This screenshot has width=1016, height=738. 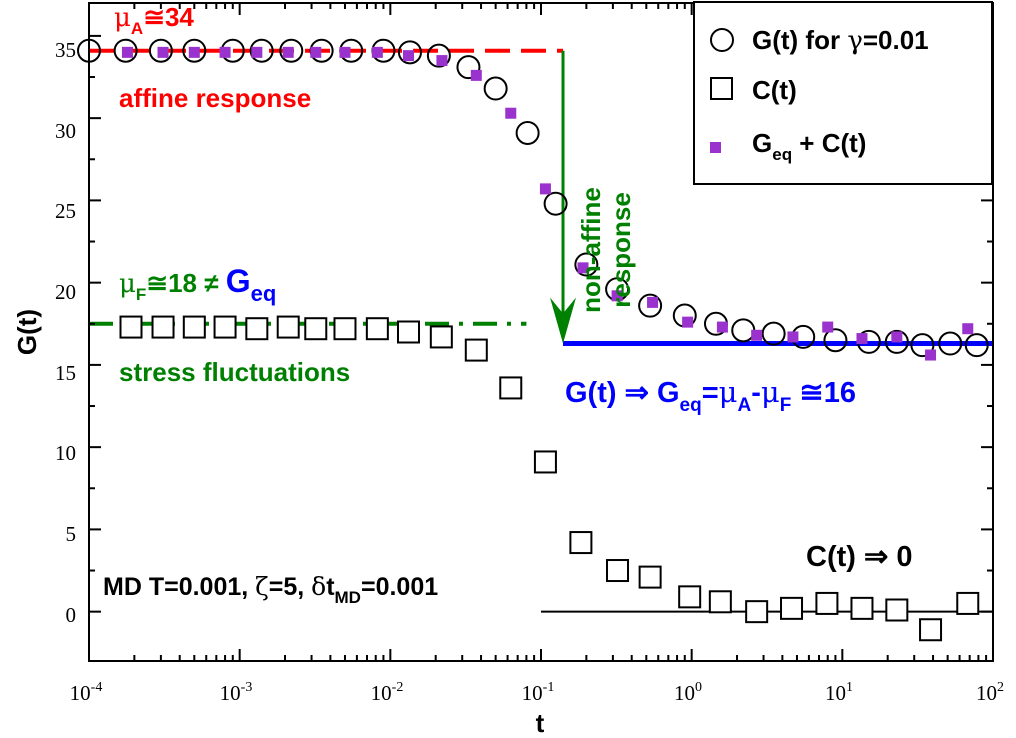 I want to click on x-tick-label-1e-2: 10⁻², so click(x=387, y=692).